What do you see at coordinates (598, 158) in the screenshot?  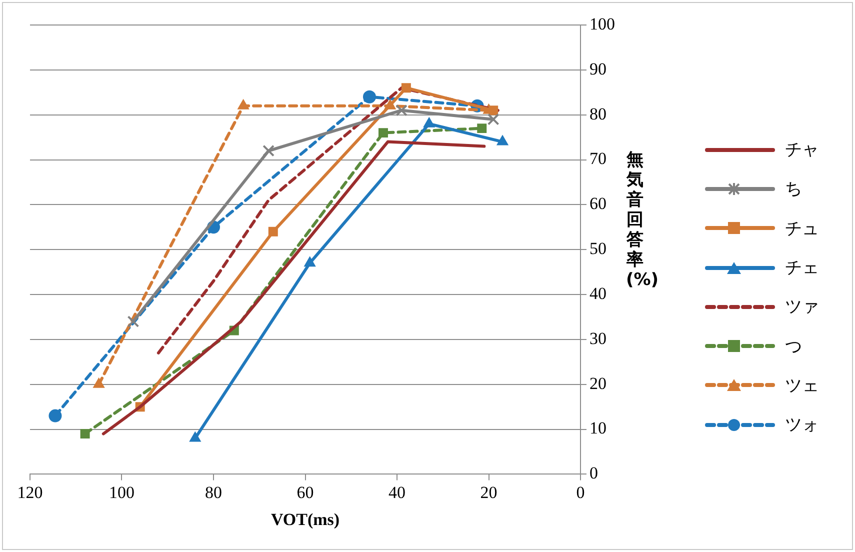 I see `y-tick-label: 70` at bounding box center [598, 158].